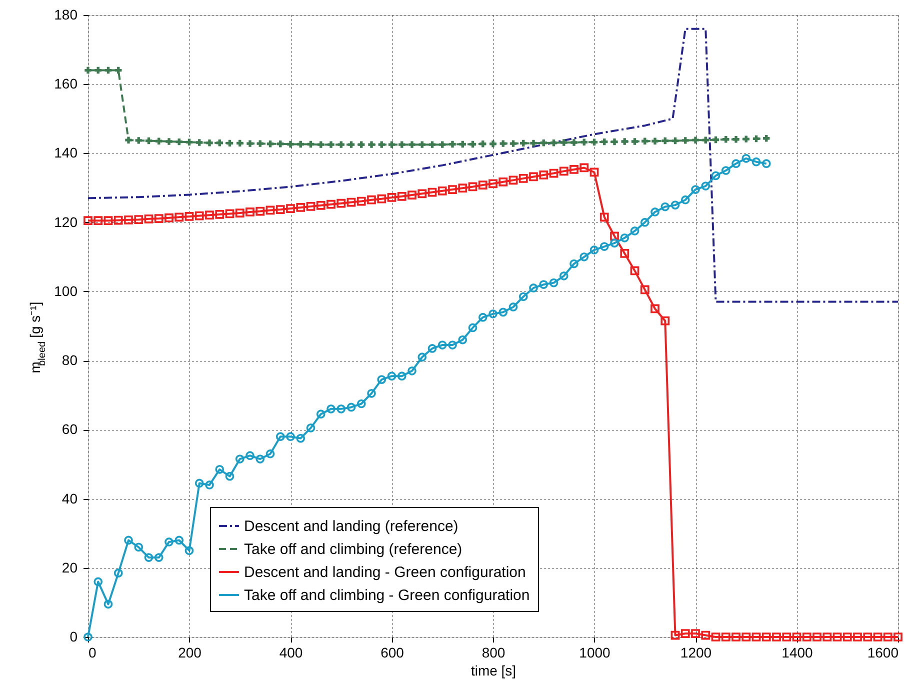  Describe the element at coordinates (291, 652) in the screenshot. I see `x-tick-label: 400` at that location.